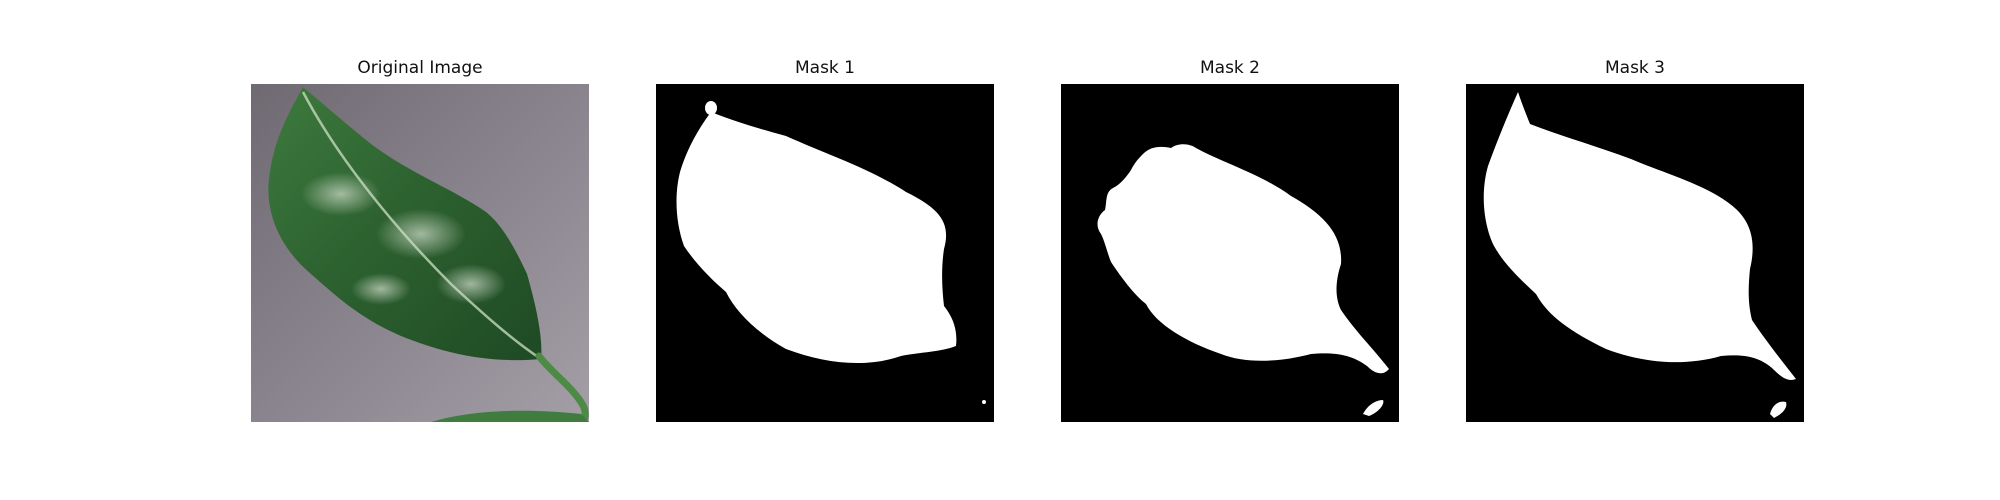 This screenshot has height=500, width=2000. I want to click on leaf-stem, so click(562, 387).